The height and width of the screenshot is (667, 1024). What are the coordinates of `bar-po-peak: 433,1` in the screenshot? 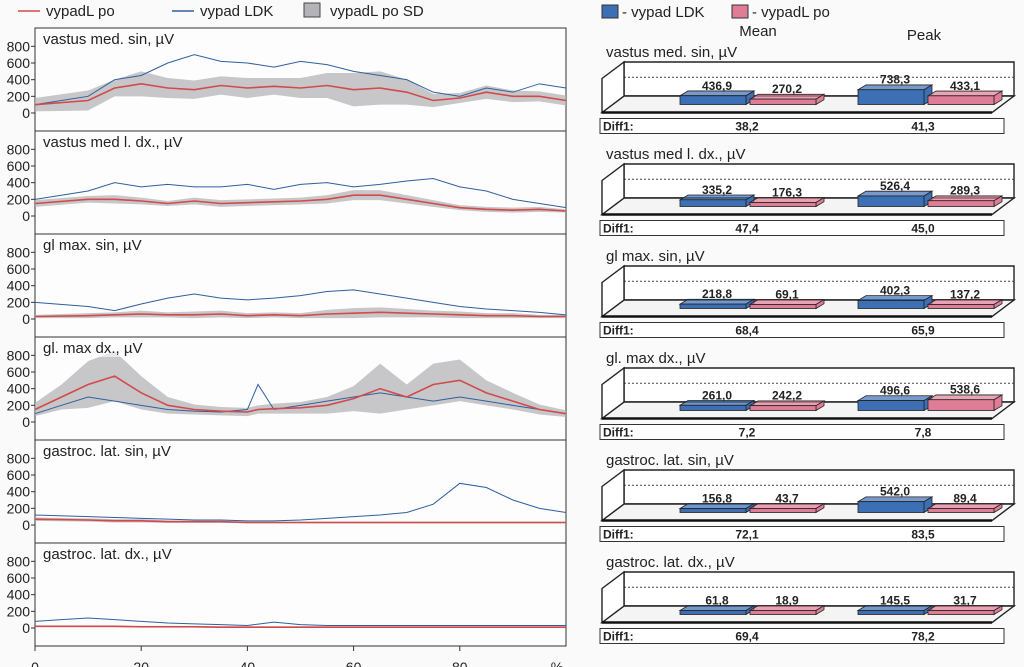 It's located at (965, 92).